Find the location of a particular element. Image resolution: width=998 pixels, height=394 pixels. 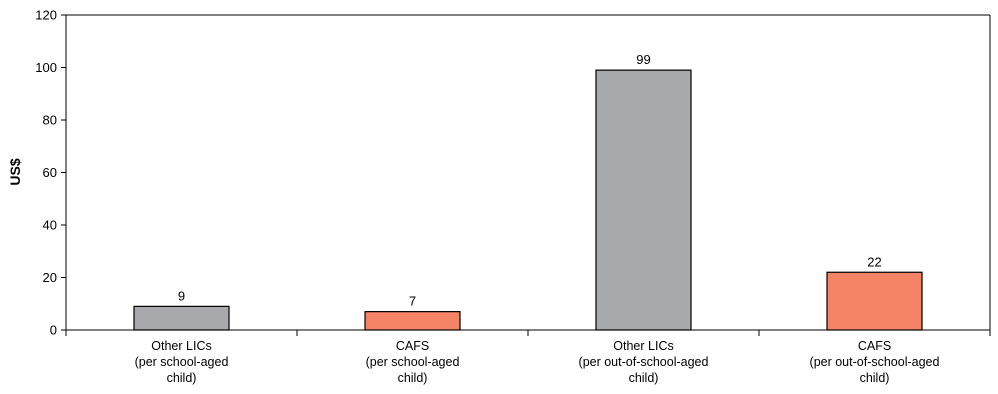

y-tick-label: 80 is located at coordinates (50, 120).